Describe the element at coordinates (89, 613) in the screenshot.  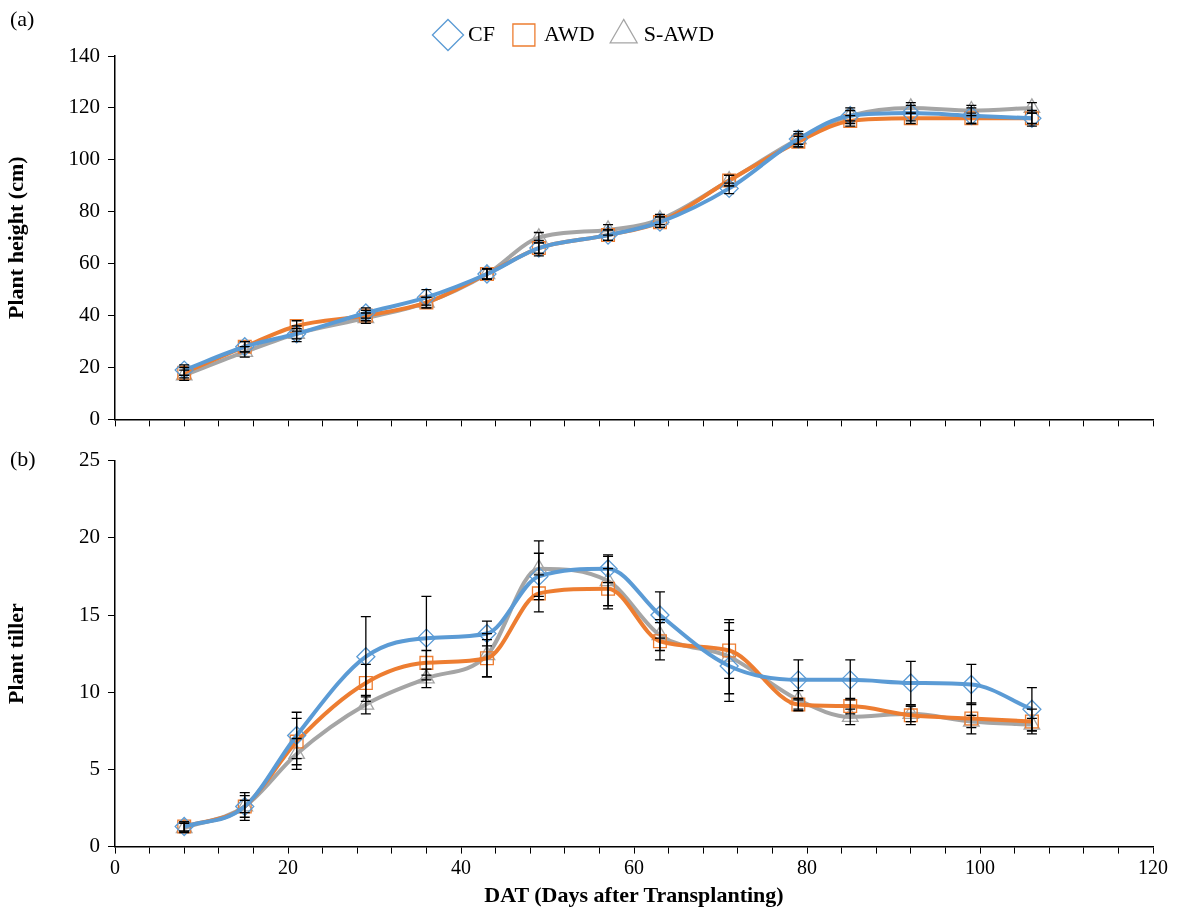
I see `y-tick-label: 15` at that location.